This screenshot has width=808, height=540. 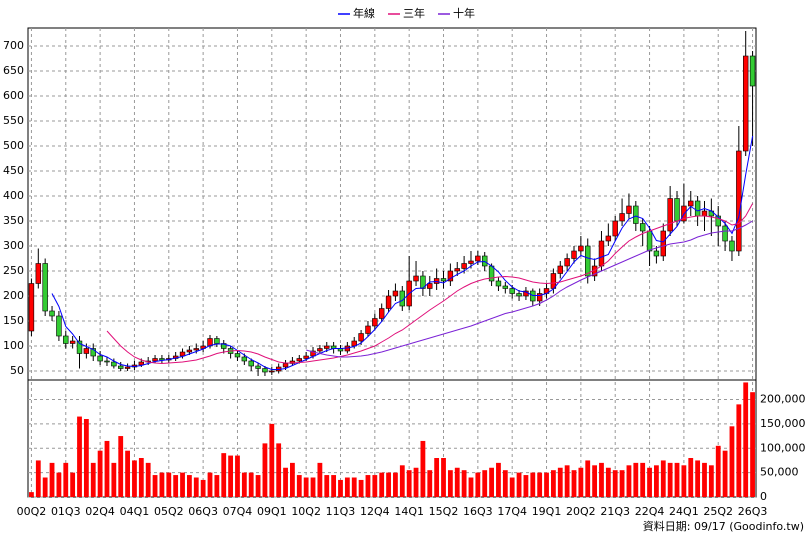 I want to click on y2-tick-label: 150,000, so click(x=783, y=423).